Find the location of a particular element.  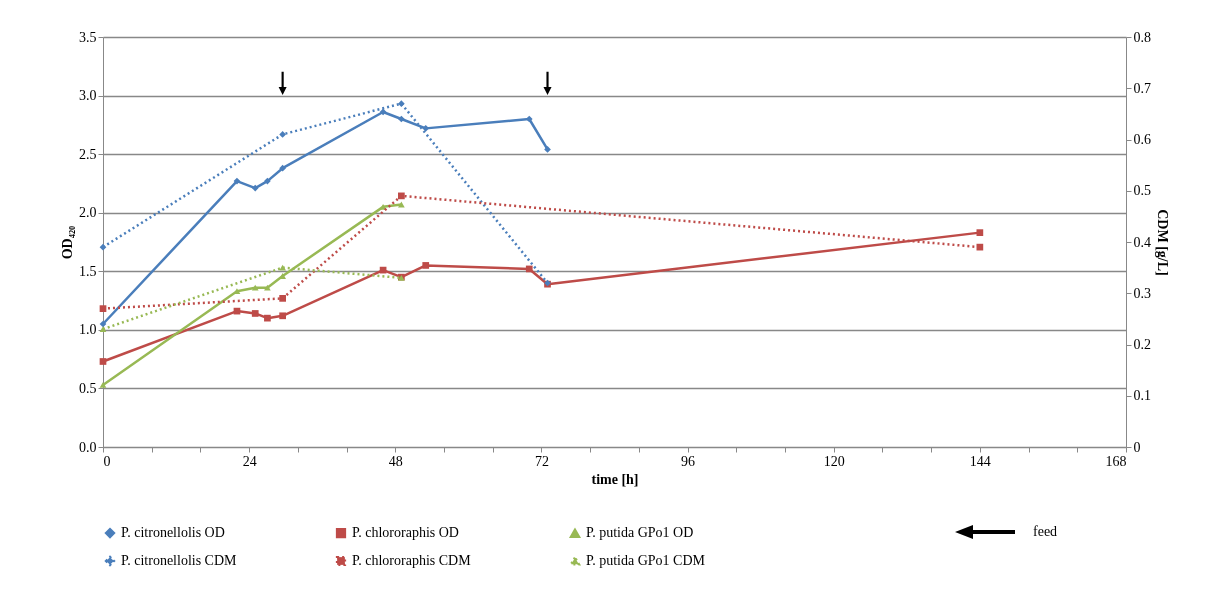

x-tick-label: 96 is located at coordinates (688, 461).